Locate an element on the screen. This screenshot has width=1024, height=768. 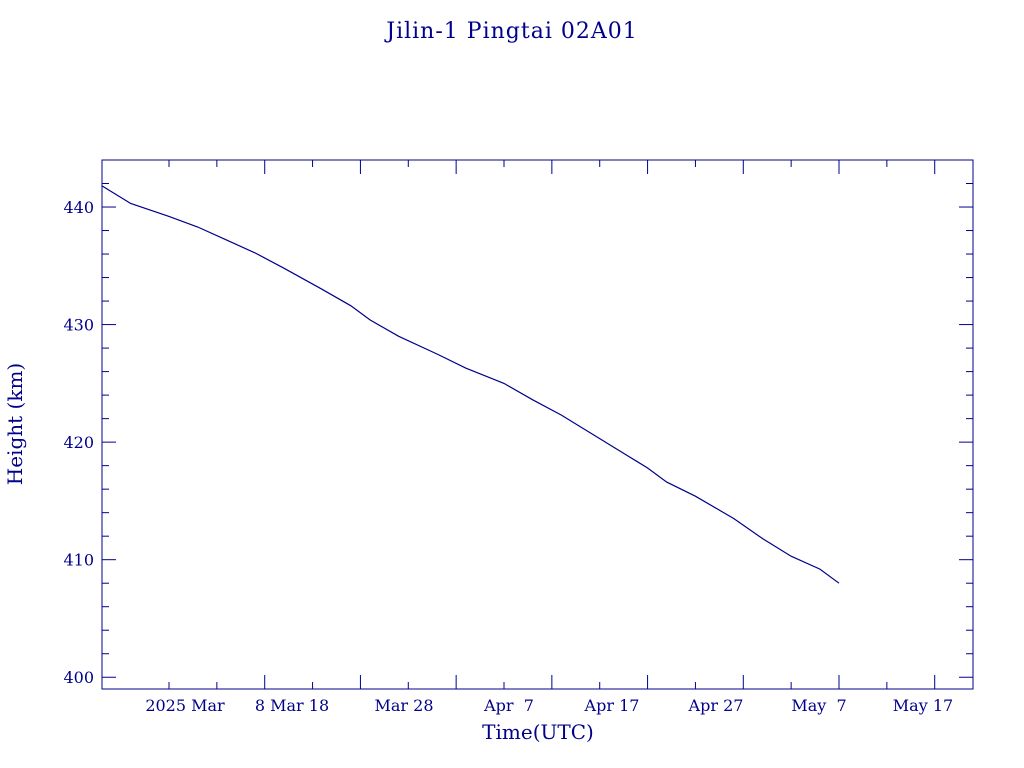
x-tick-label: Apr 7 is located at coordinates (508, 705).